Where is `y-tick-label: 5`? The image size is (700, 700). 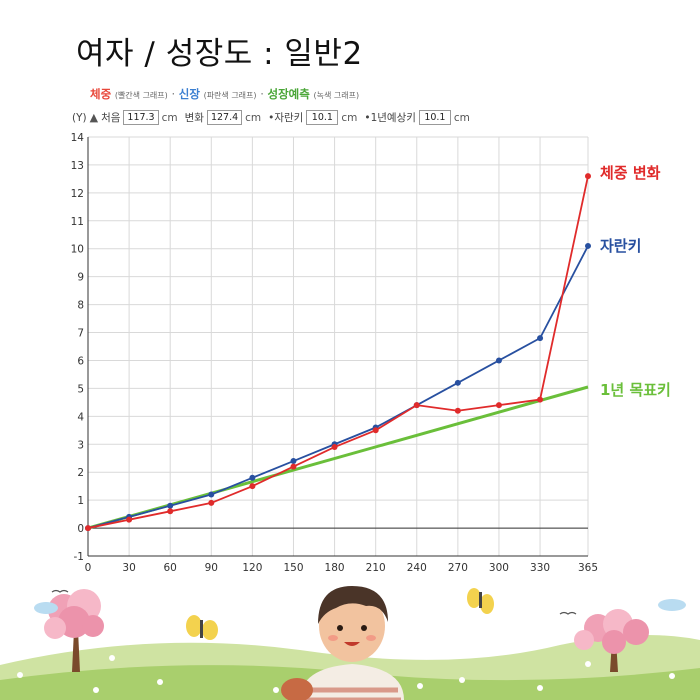 y-tick-label: 5 is located at coordinates (80, 389).